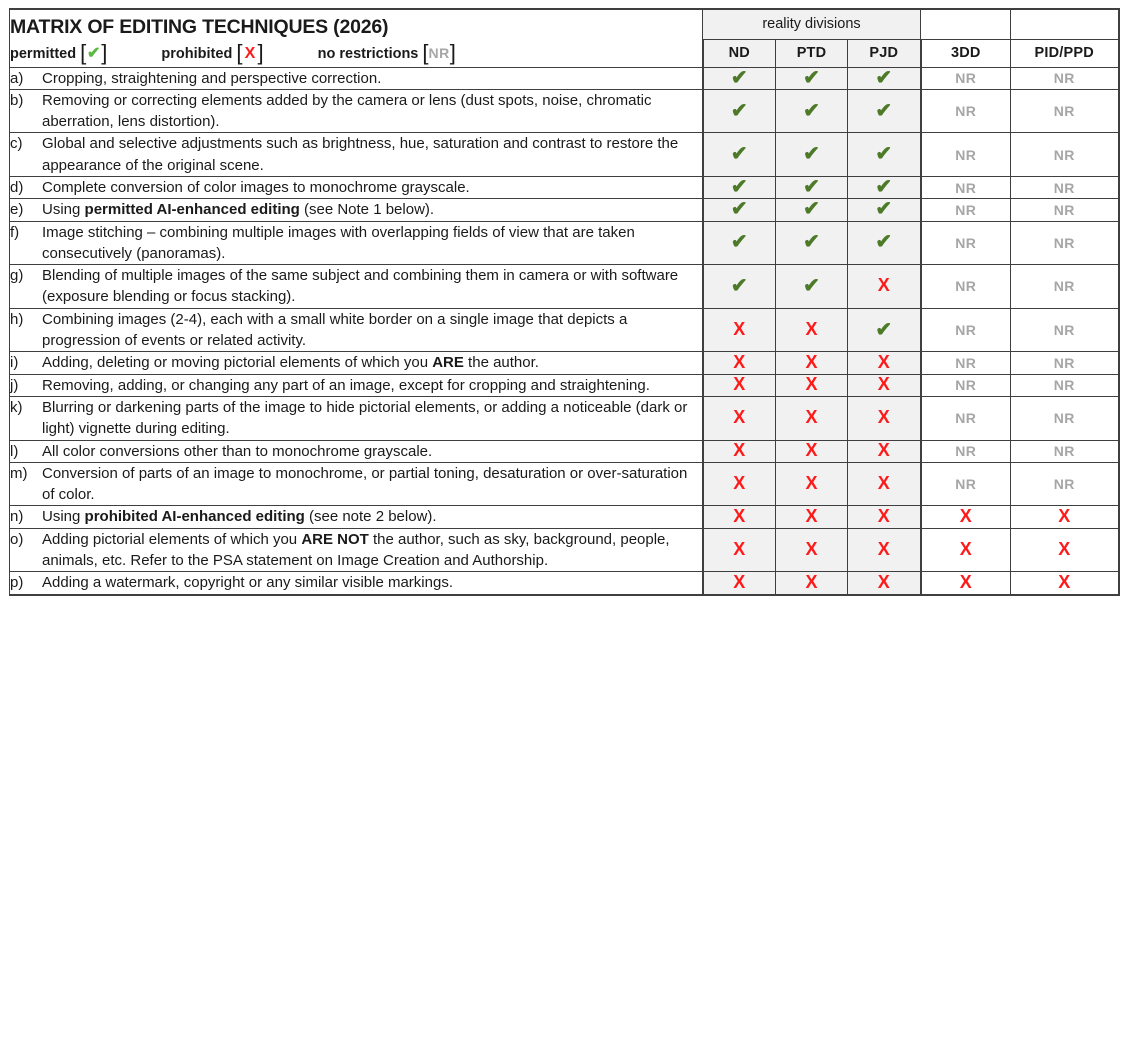 The height and width of the screenshot is (1058, 1131). What do you see at coordinates (17, 78) in the screenshot?
I see `row-marker: a)` at bounding box center [17, 78].